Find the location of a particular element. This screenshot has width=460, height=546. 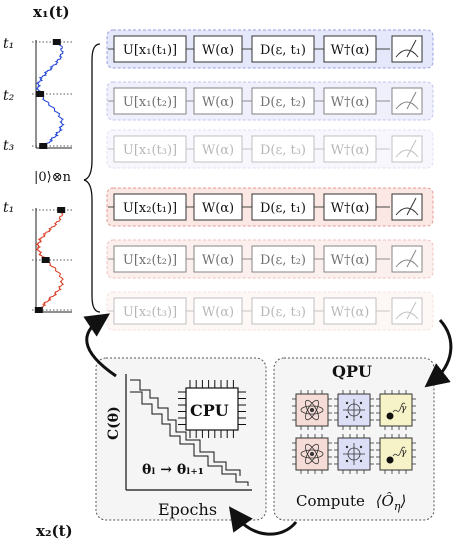

photon-chip-icon: γ is located at coordinates (396, 410).